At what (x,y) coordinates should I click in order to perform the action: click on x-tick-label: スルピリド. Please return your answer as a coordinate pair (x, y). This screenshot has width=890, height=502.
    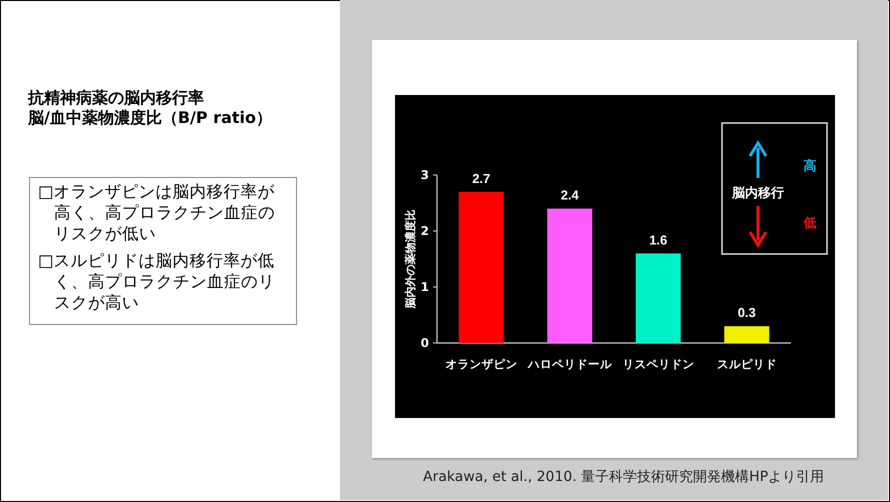
    Looking at the image, I should click on (746, 364).